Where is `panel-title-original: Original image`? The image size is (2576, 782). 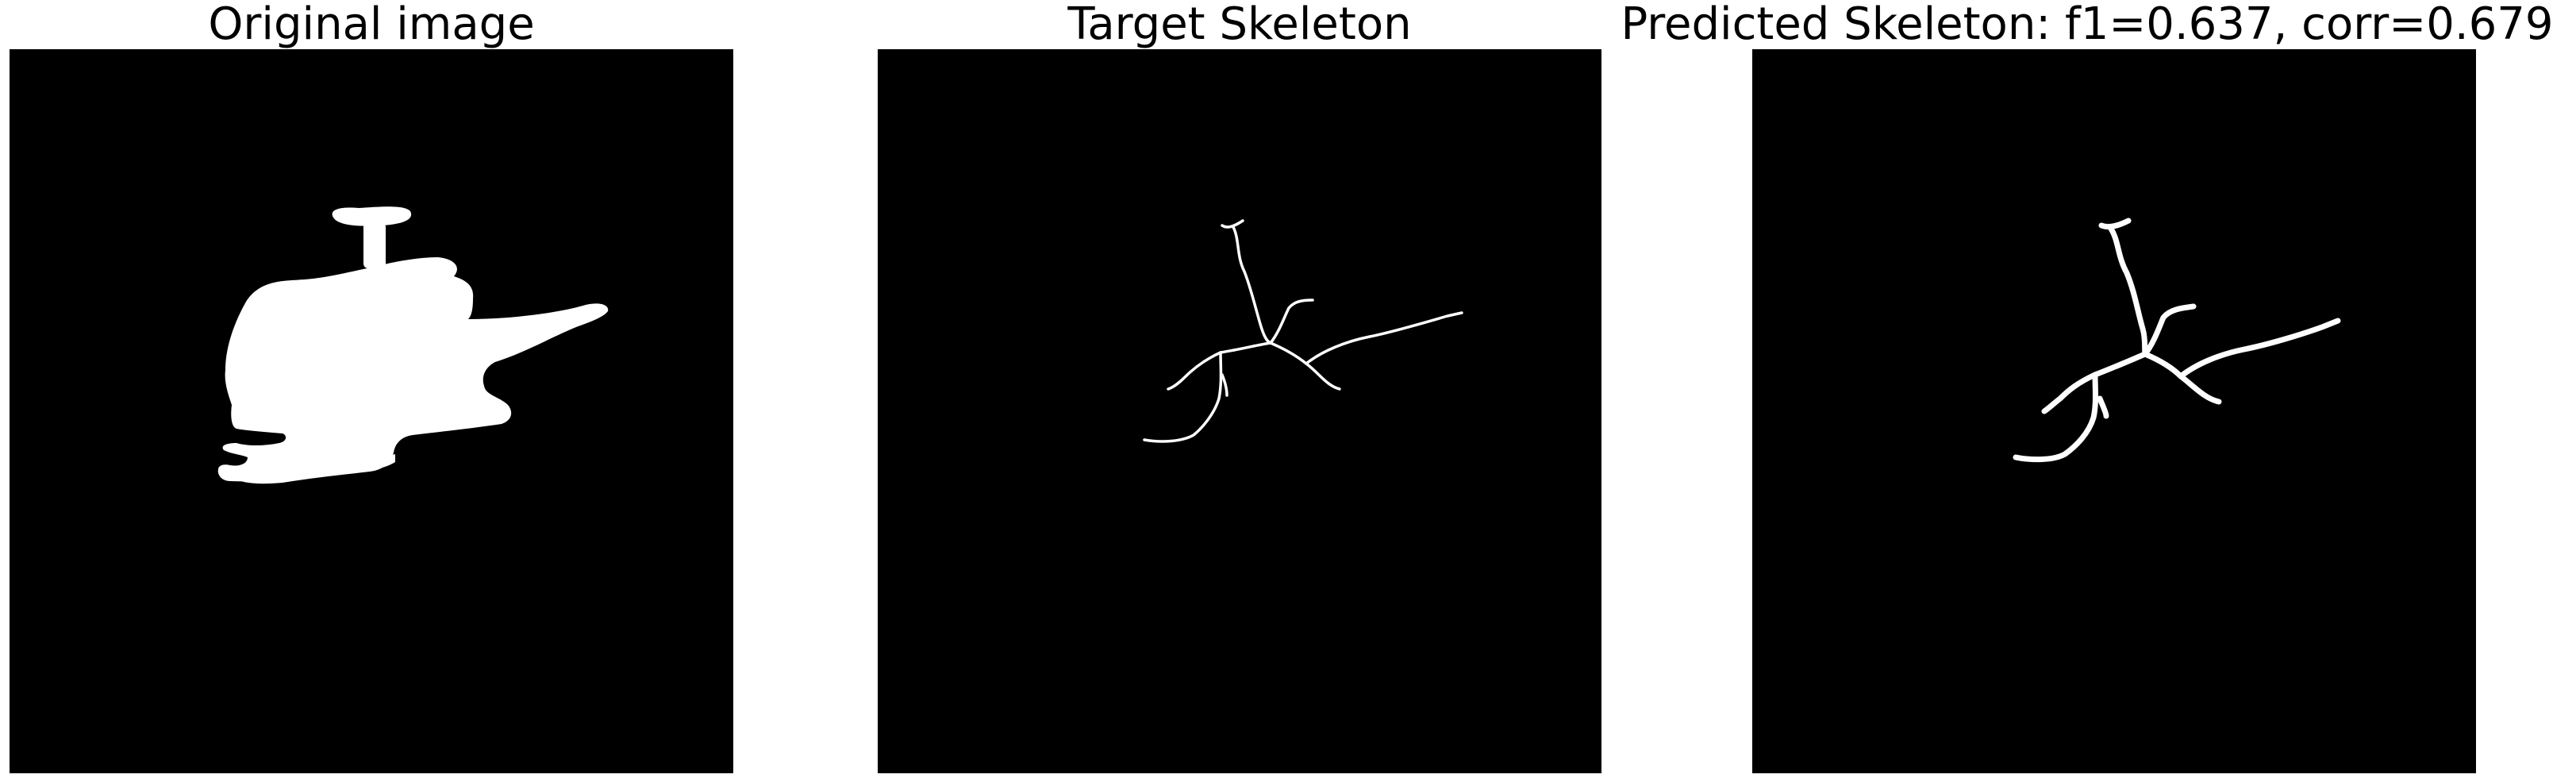
panel-title-original: Original image is located at coordinates (371, 25).